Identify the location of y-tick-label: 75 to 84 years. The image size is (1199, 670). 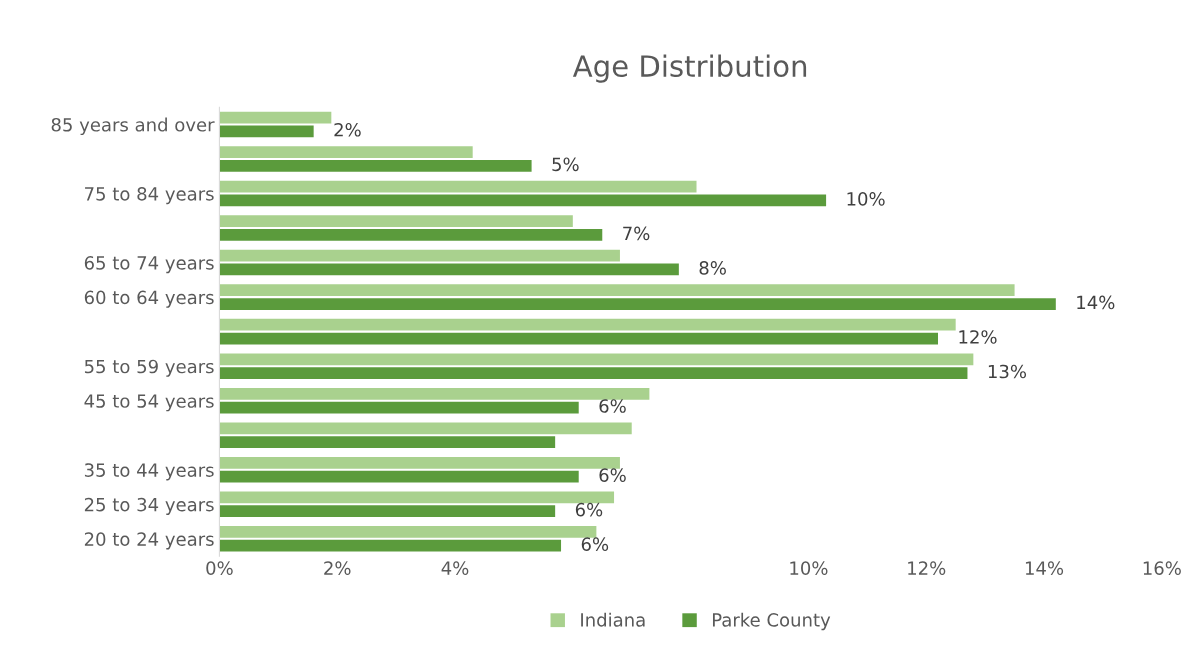
(149, 195).